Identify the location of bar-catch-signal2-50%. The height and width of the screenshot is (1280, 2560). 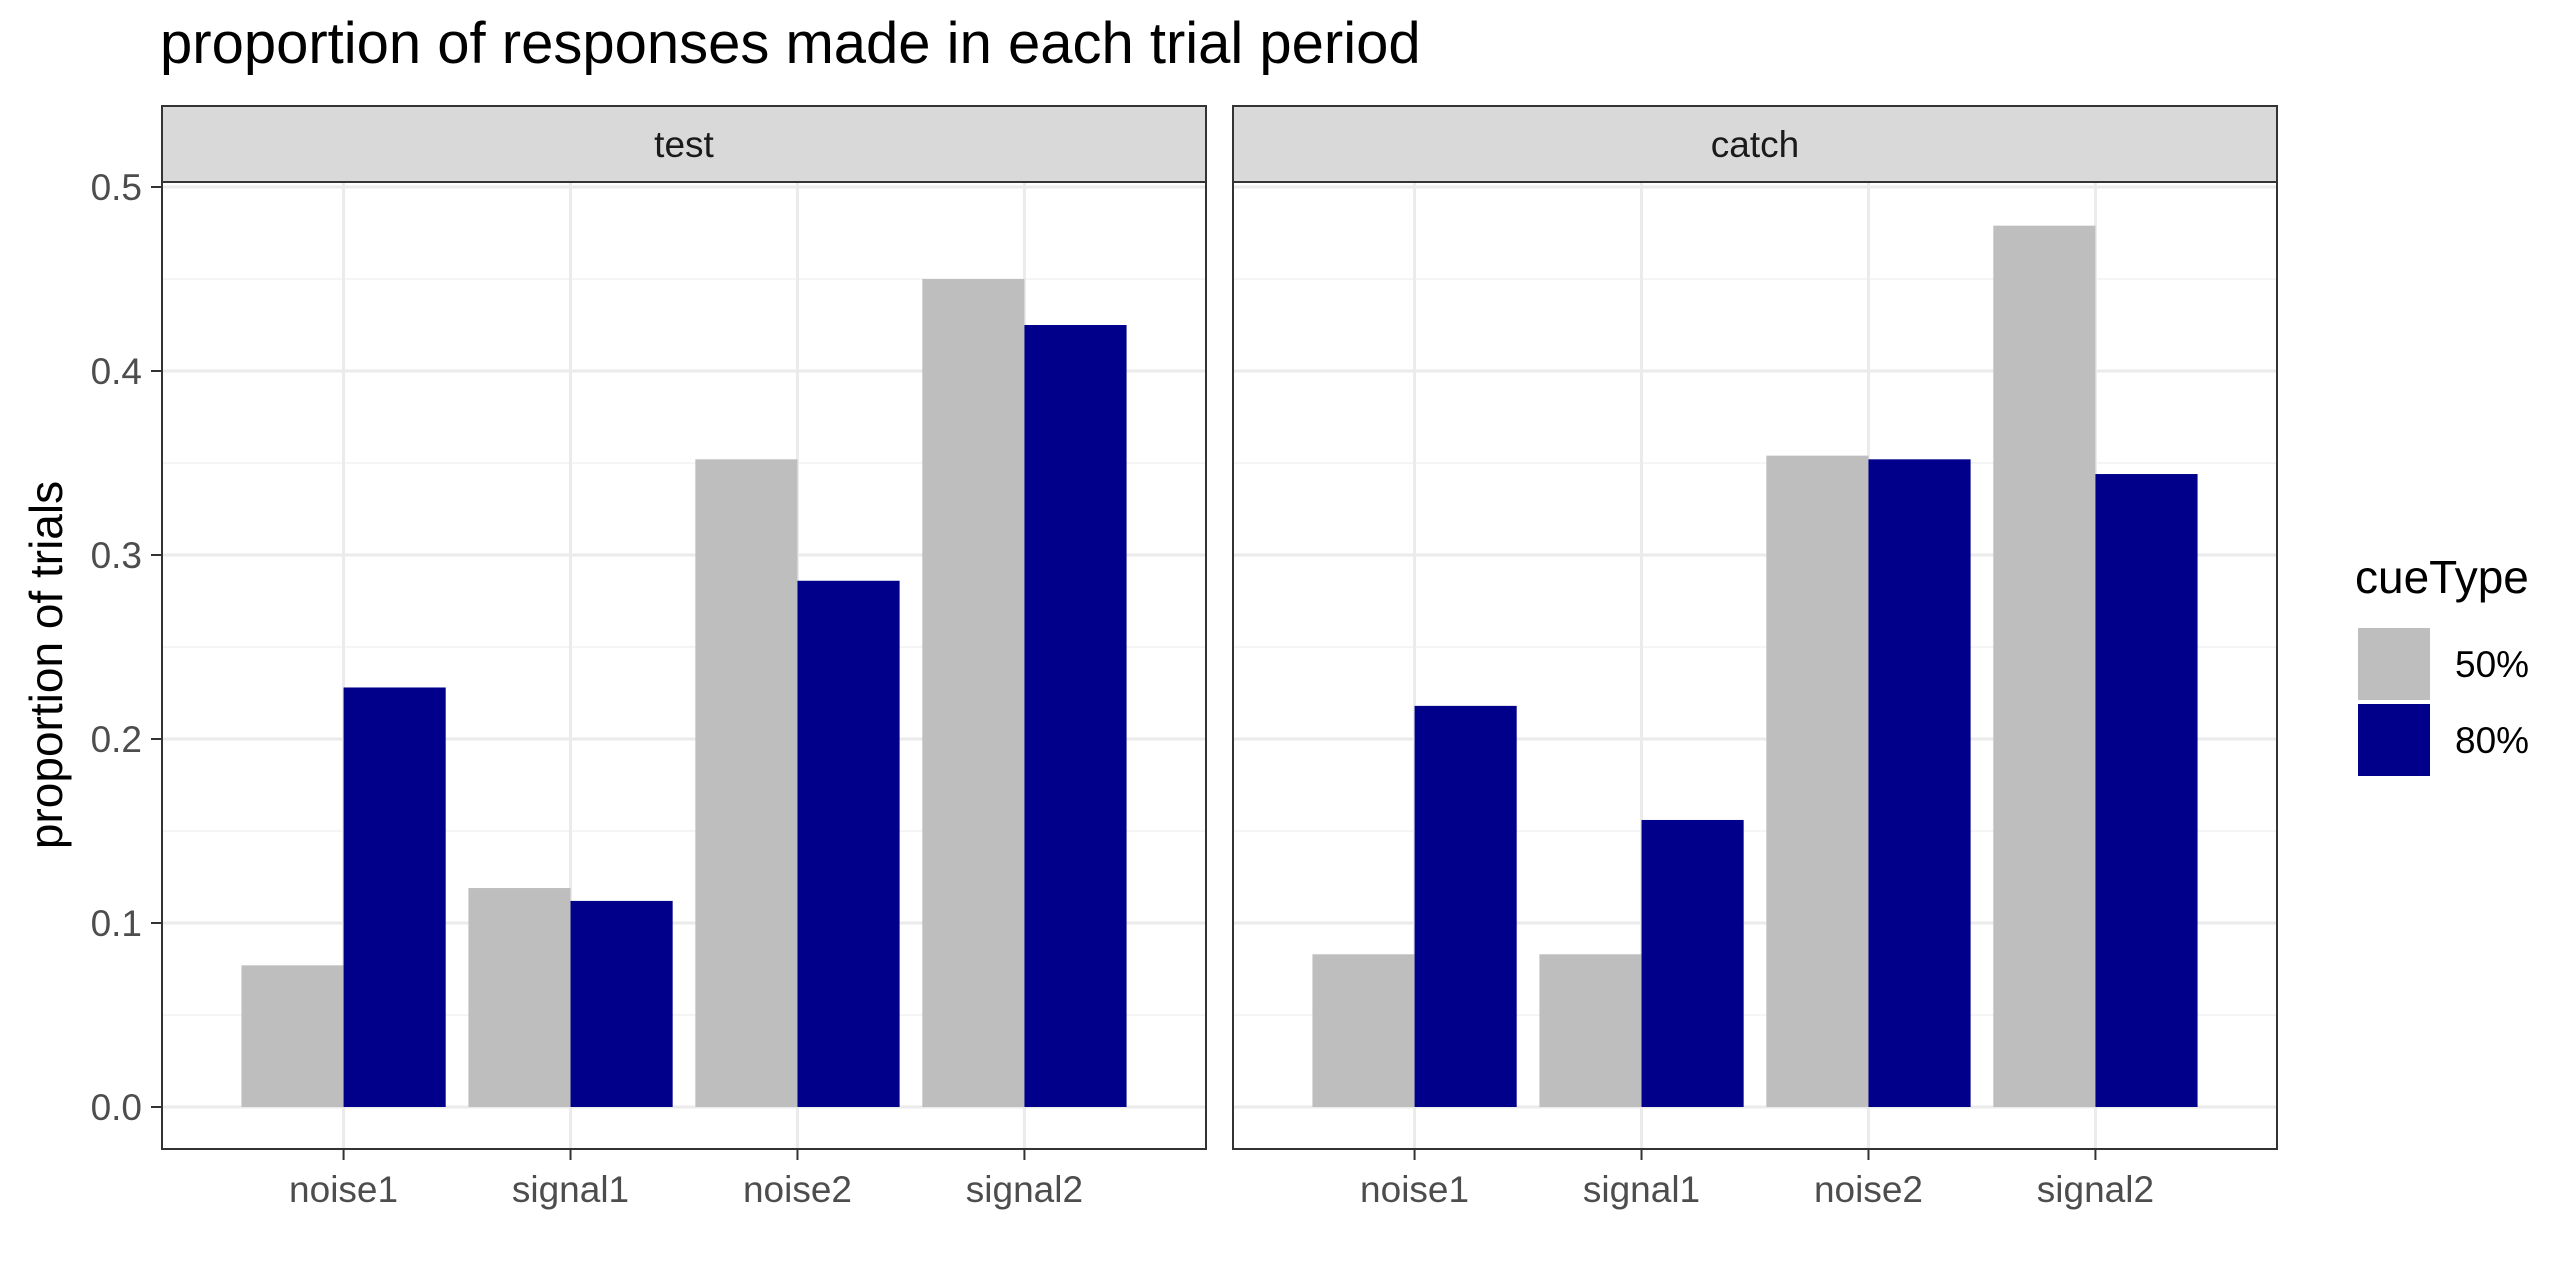
(2044, 666).